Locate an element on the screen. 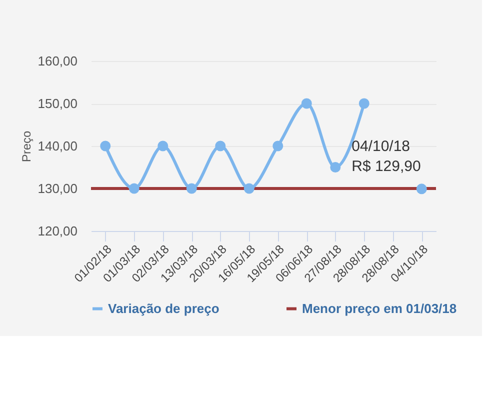 The height and width of the screenshot is (411, 500). y-tick-label: 150,00 is located at coordinates (58, 103).